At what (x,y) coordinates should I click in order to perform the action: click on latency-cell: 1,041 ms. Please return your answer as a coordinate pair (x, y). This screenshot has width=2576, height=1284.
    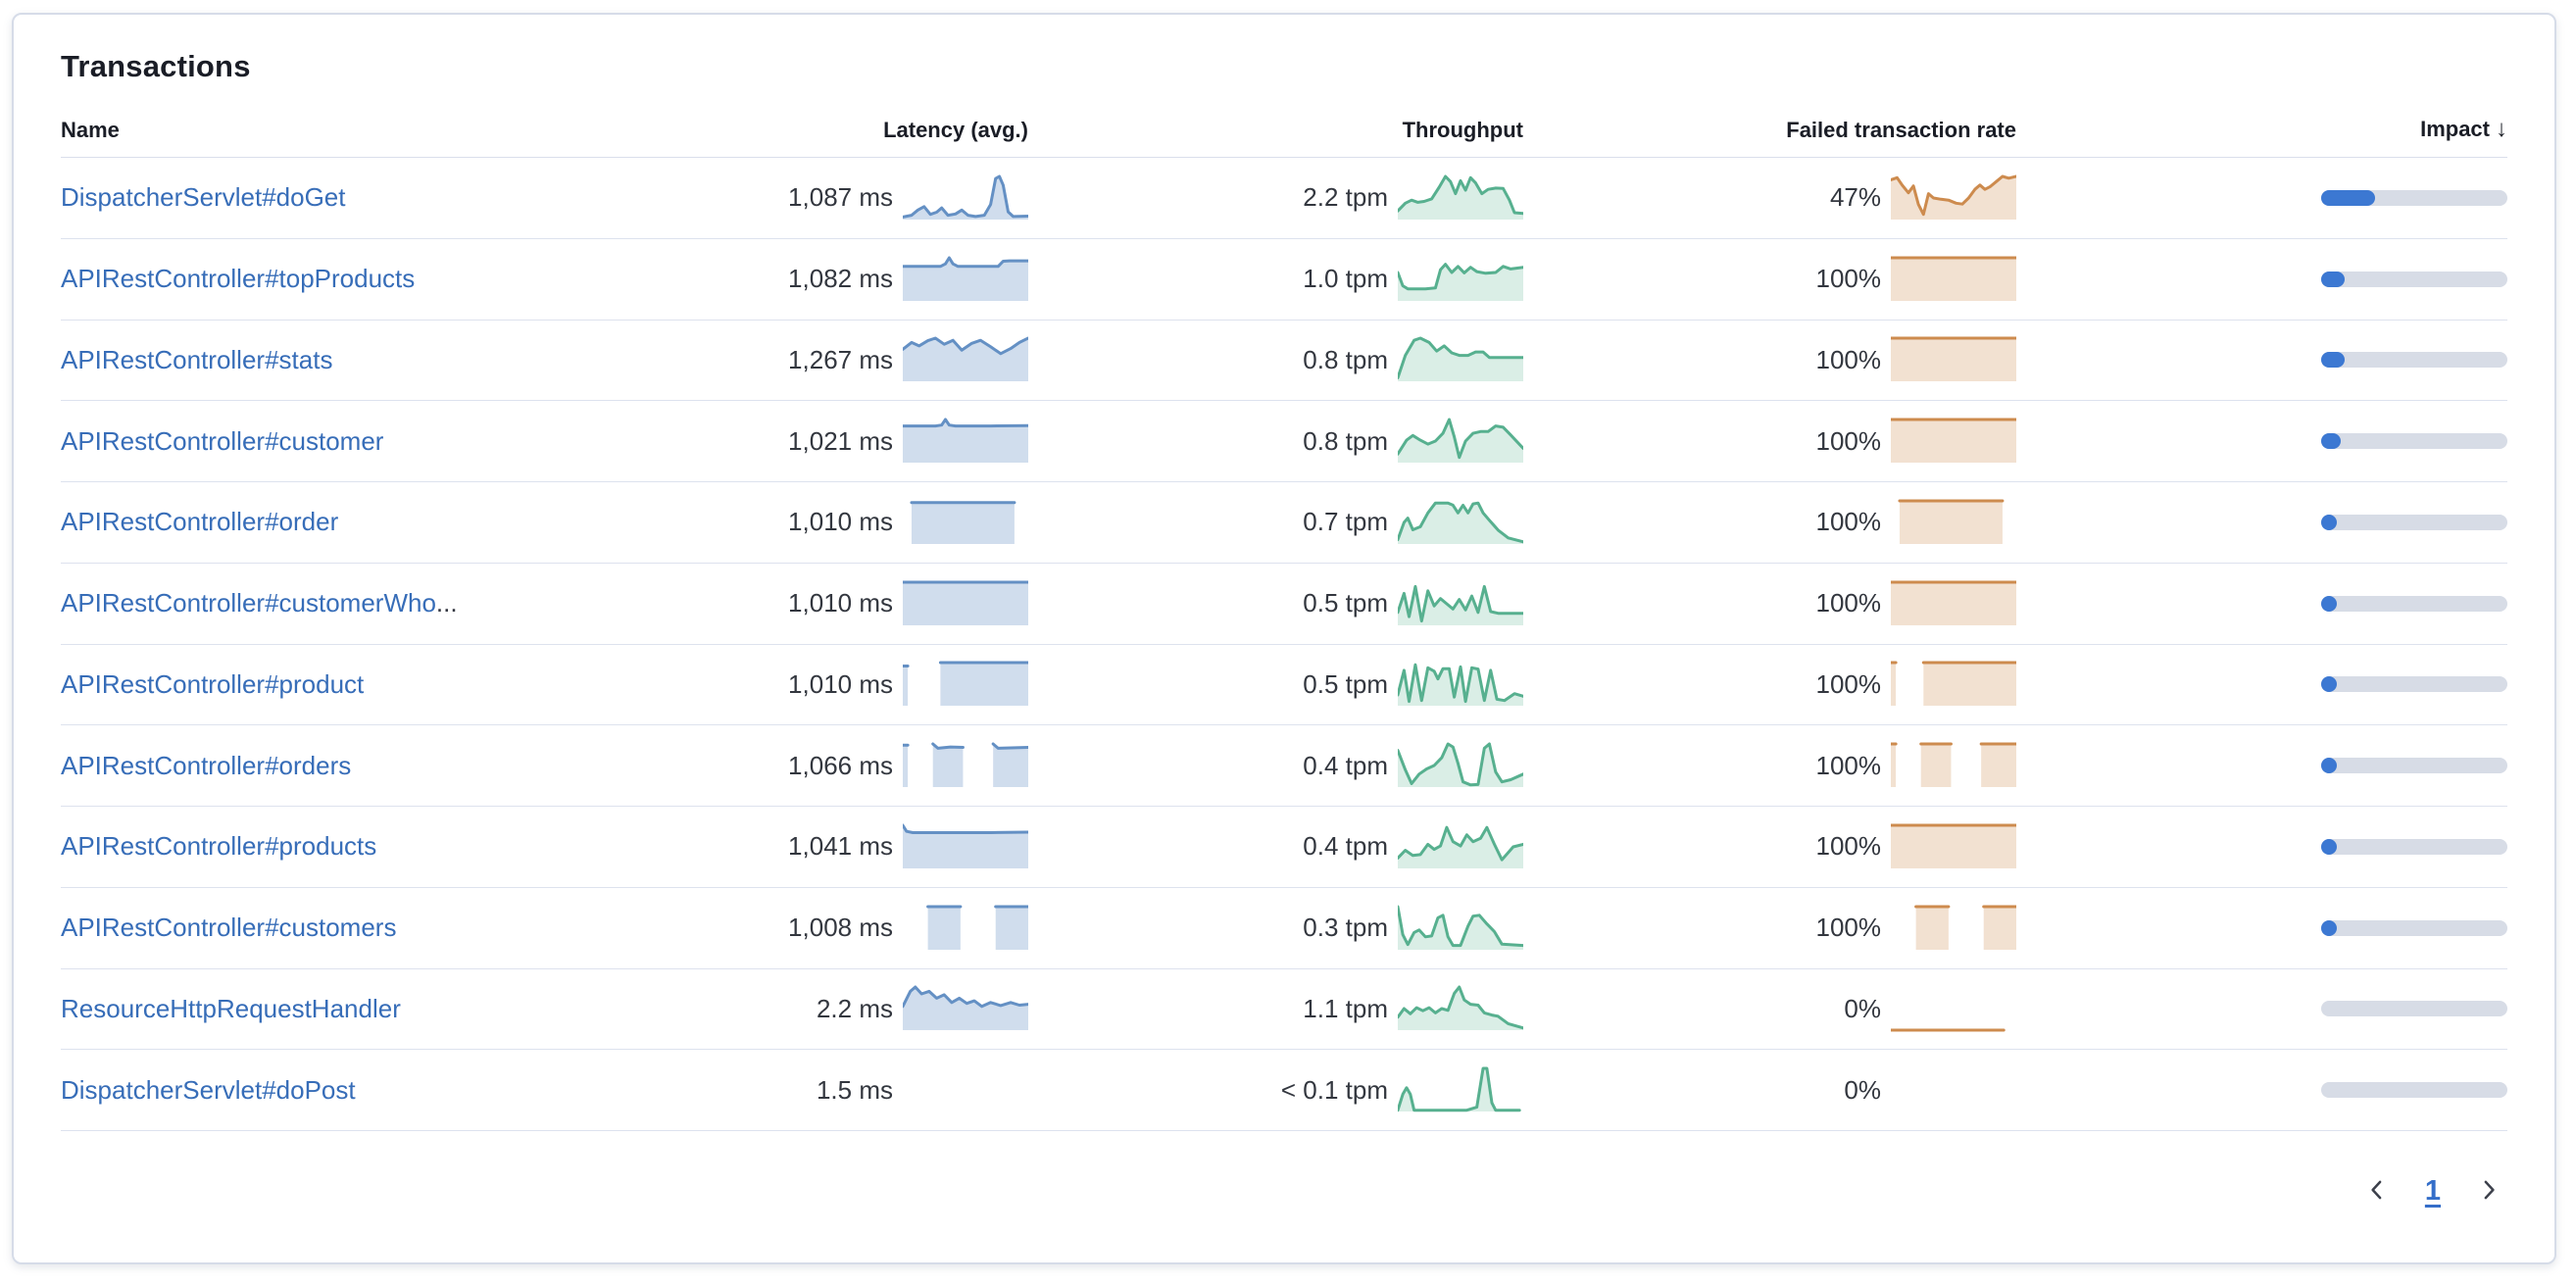
    Looking at the image, I should click on (858, 846).